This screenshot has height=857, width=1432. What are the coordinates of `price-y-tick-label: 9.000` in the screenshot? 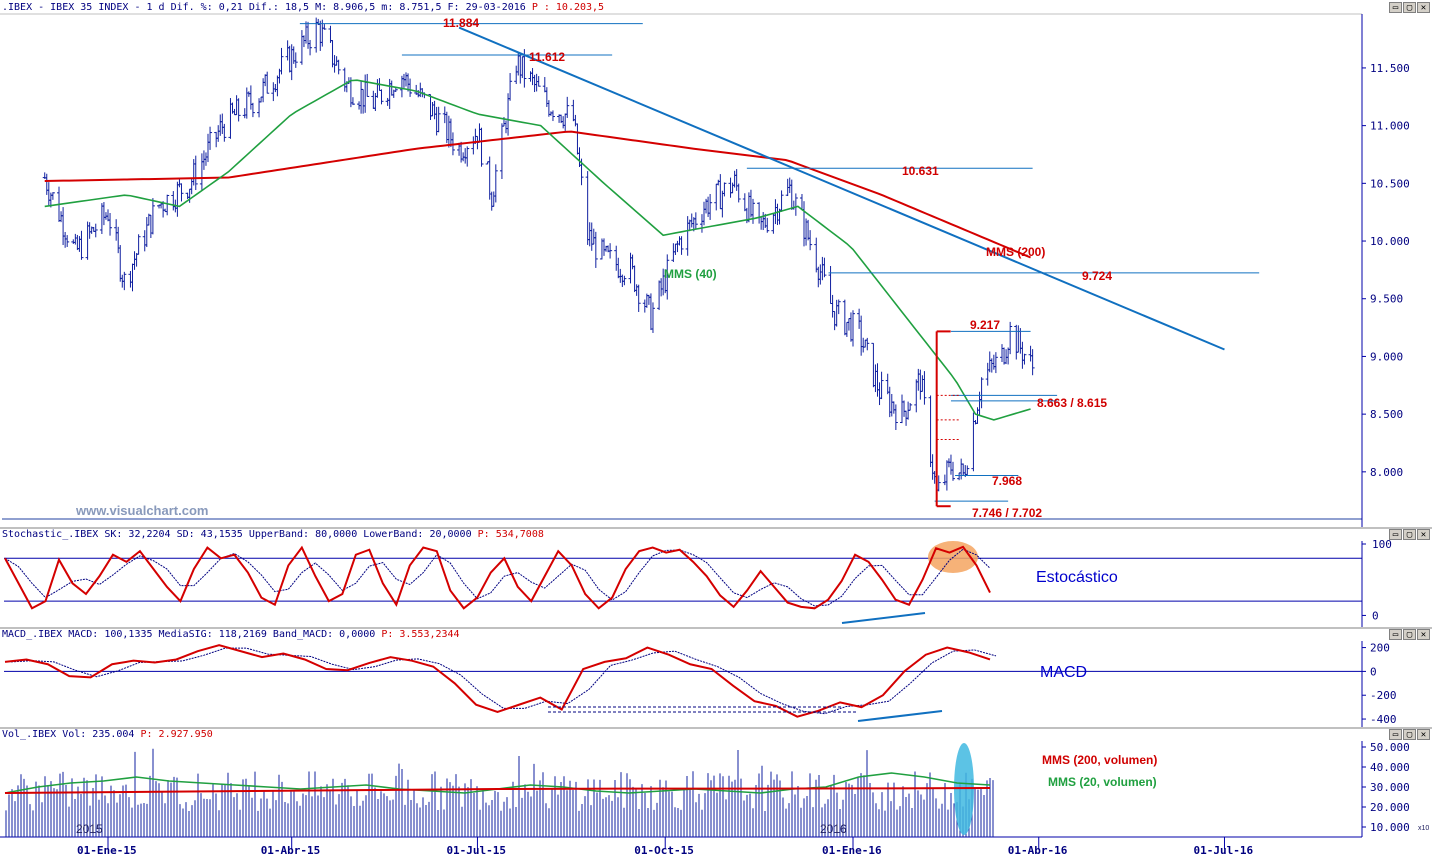 It's located at (1386, 356).